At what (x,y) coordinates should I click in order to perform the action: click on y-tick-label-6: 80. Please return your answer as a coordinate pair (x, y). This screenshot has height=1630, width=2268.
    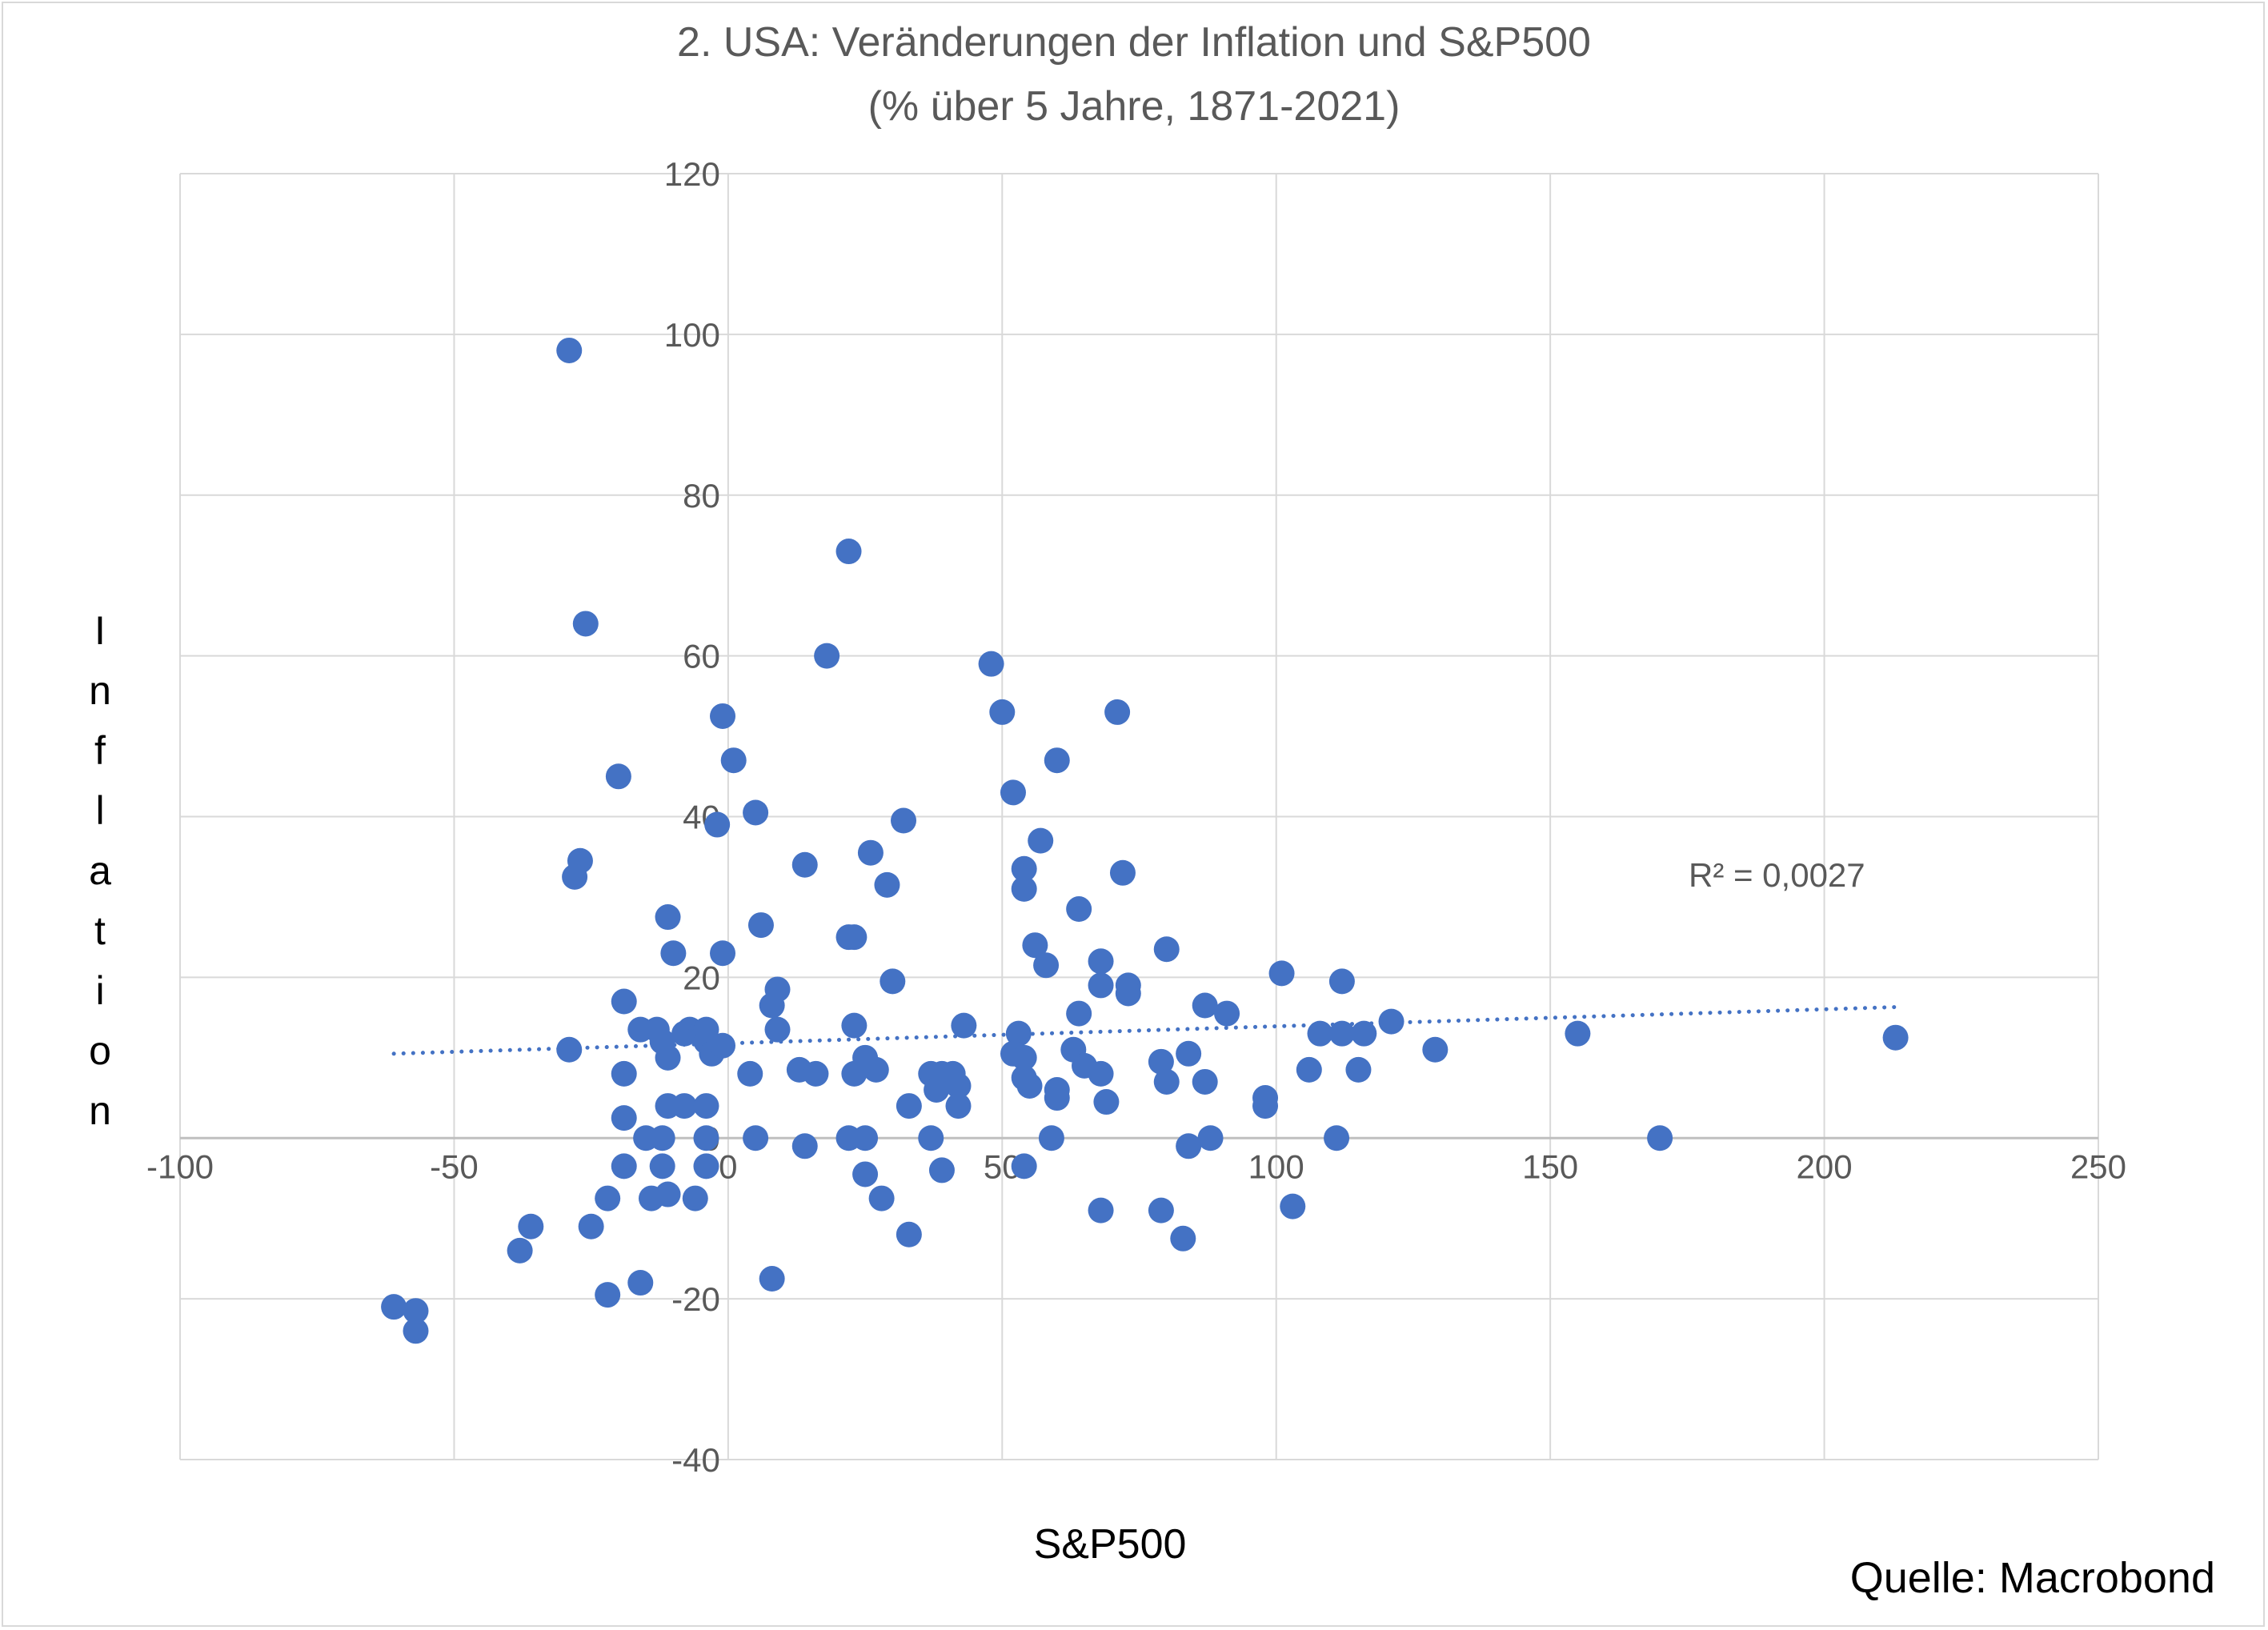
    Looking at the image, I should click on (701, 496).